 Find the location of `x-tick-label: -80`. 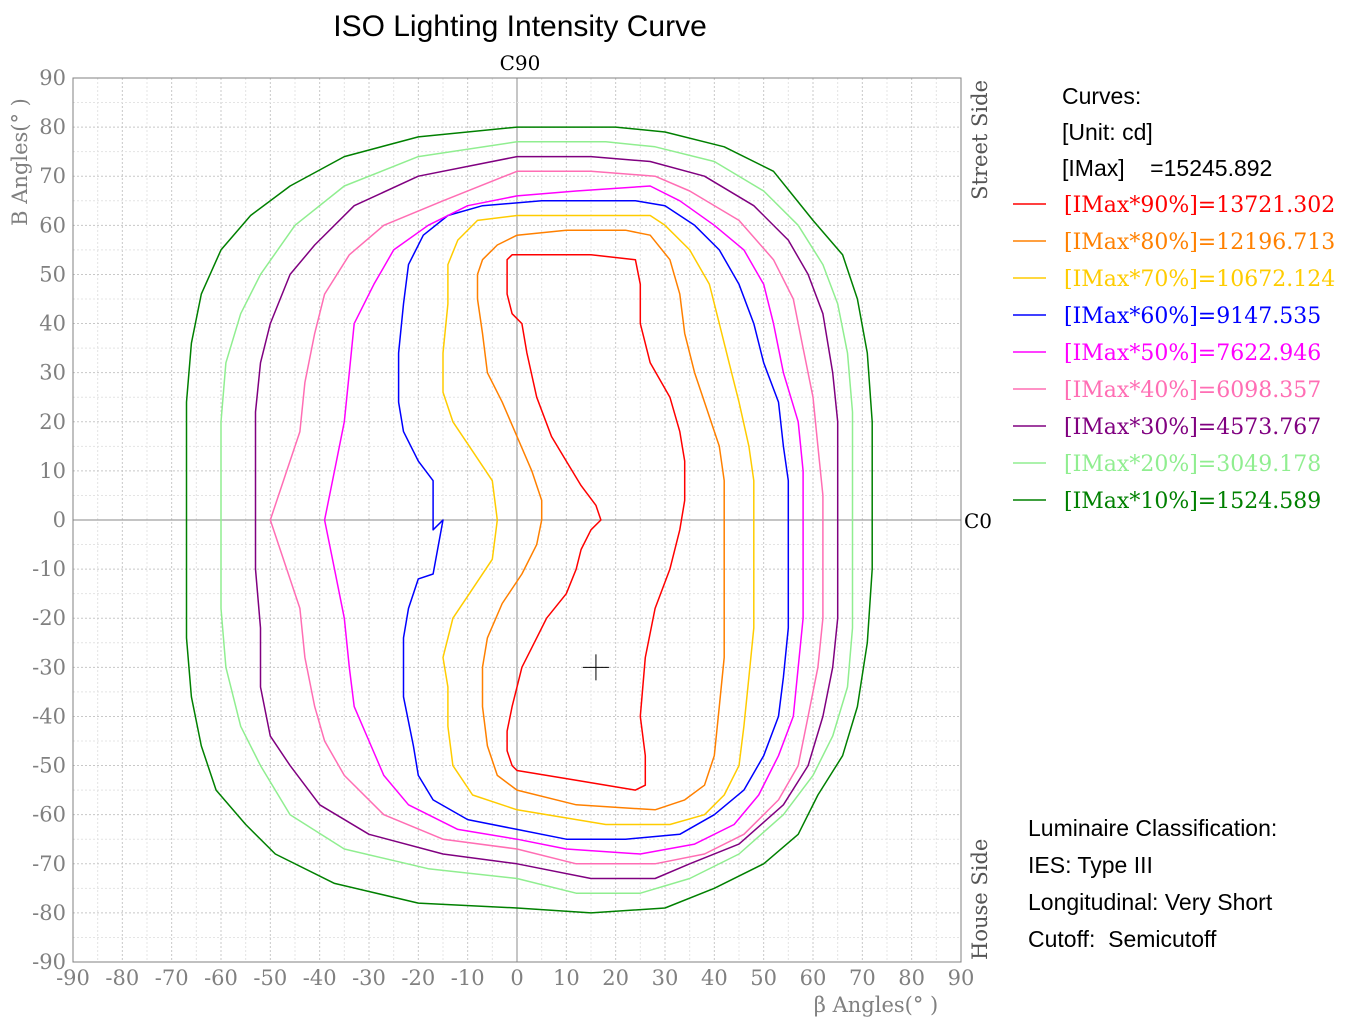

x-tick-label: -80 is located at coordinates (122, 978).